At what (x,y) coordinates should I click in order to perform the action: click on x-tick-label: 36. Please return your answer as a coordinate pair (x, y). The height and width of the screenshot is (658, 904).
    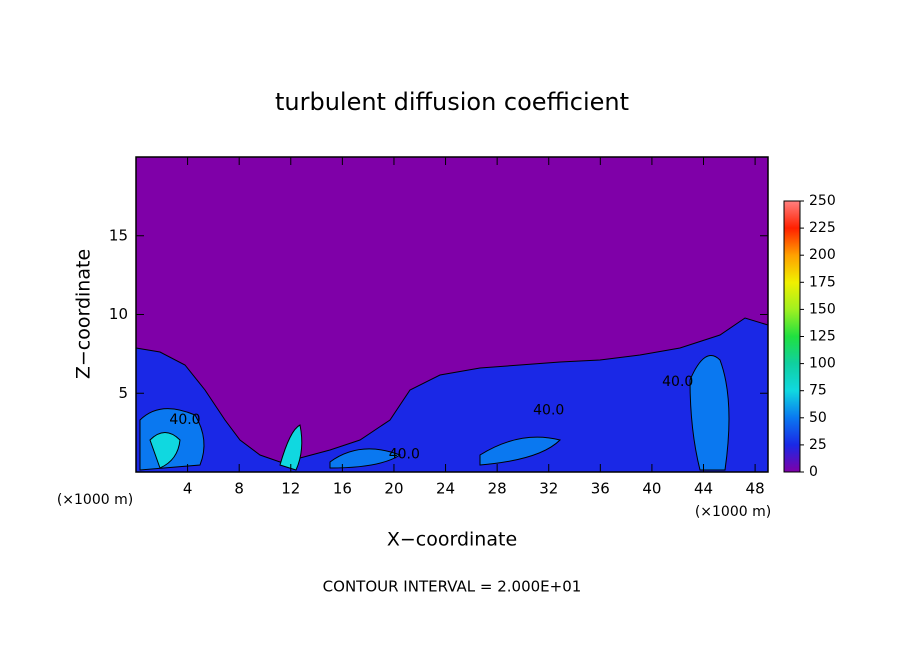
    Looking at the image, I should click on (600, 489).